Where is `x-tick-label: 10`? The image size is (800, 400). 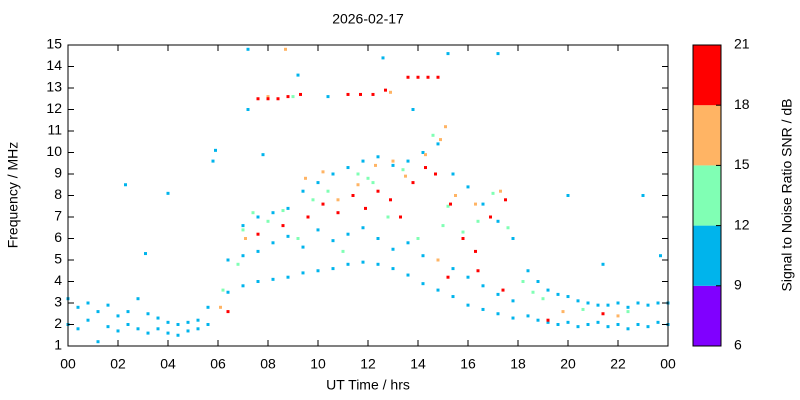 x-tick-label: 10 is located at coordinates (318, 364).